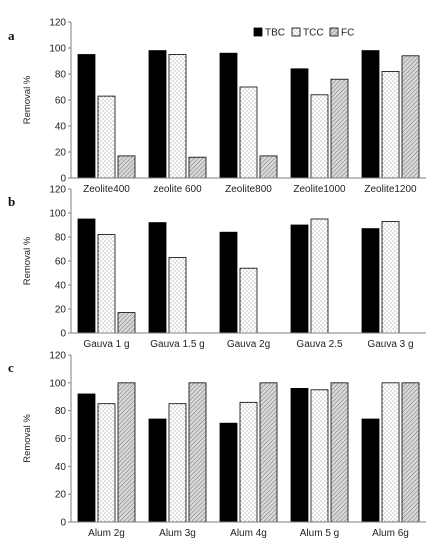  I want to click on x-tick-label: Alum 4g, so click(248, 533).